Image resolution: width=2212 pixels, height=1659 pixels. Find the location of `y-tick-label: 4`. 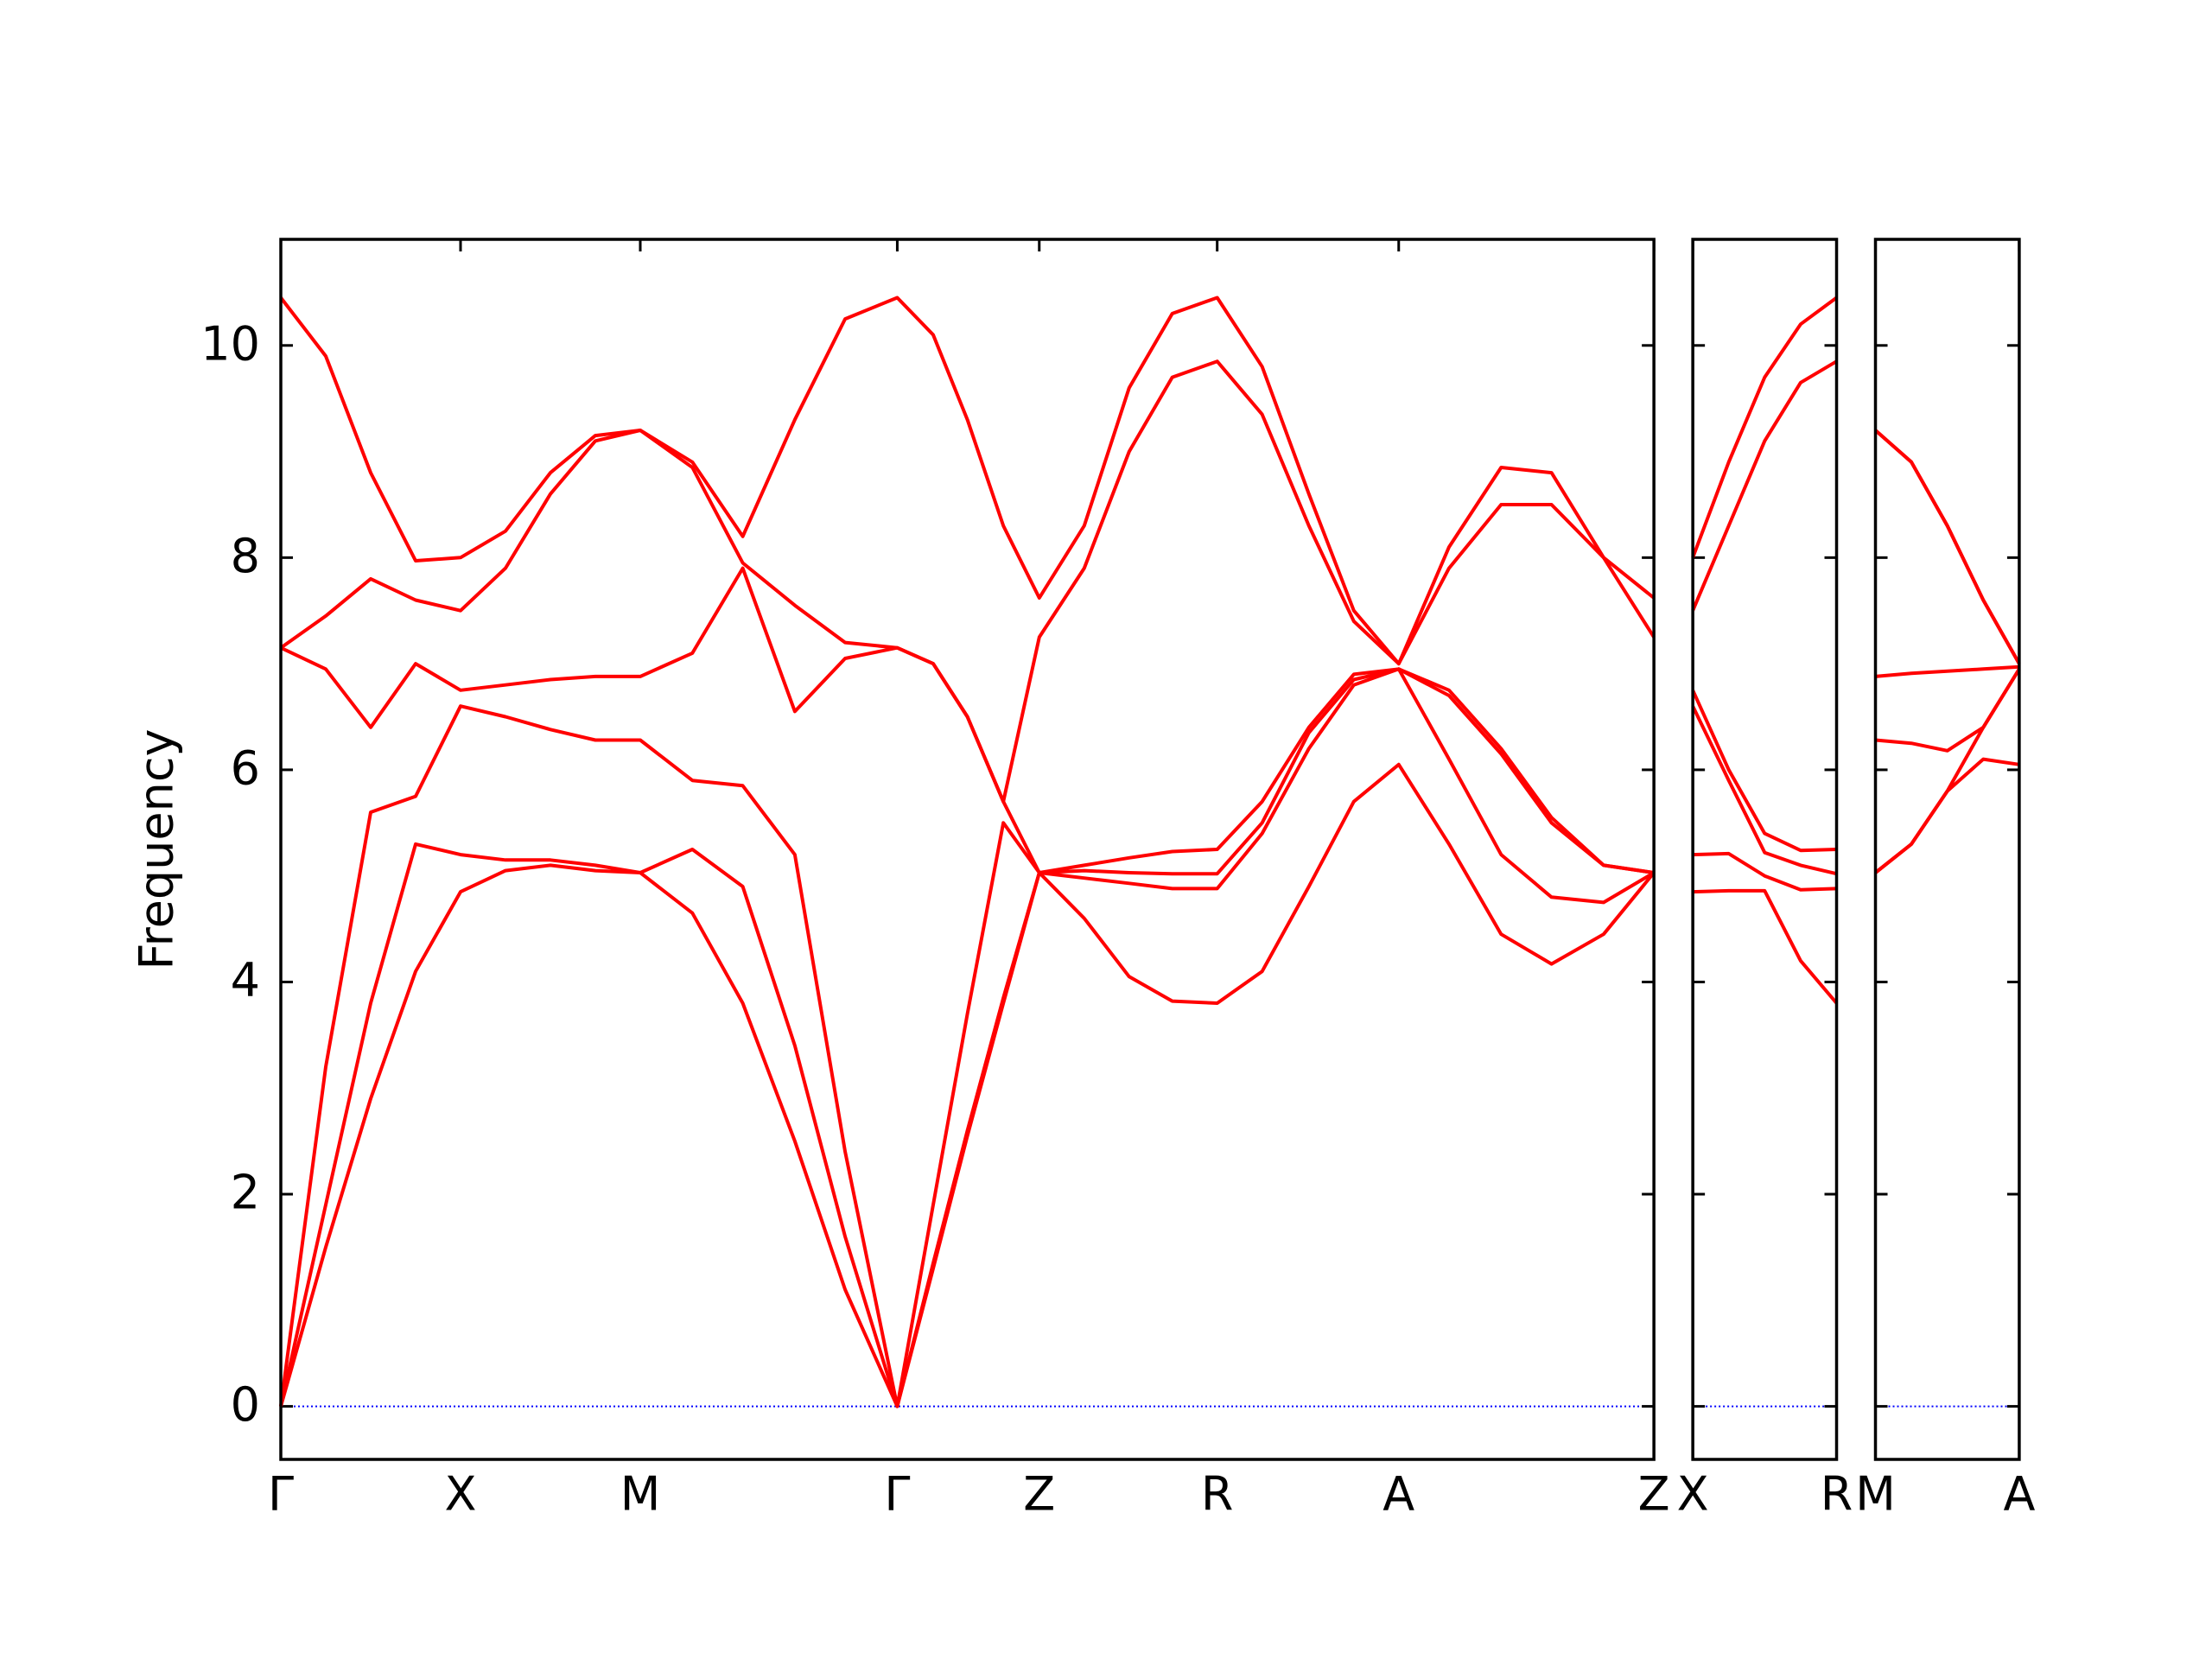

y-tick-label: 4 is located at coordinates (245, 980).